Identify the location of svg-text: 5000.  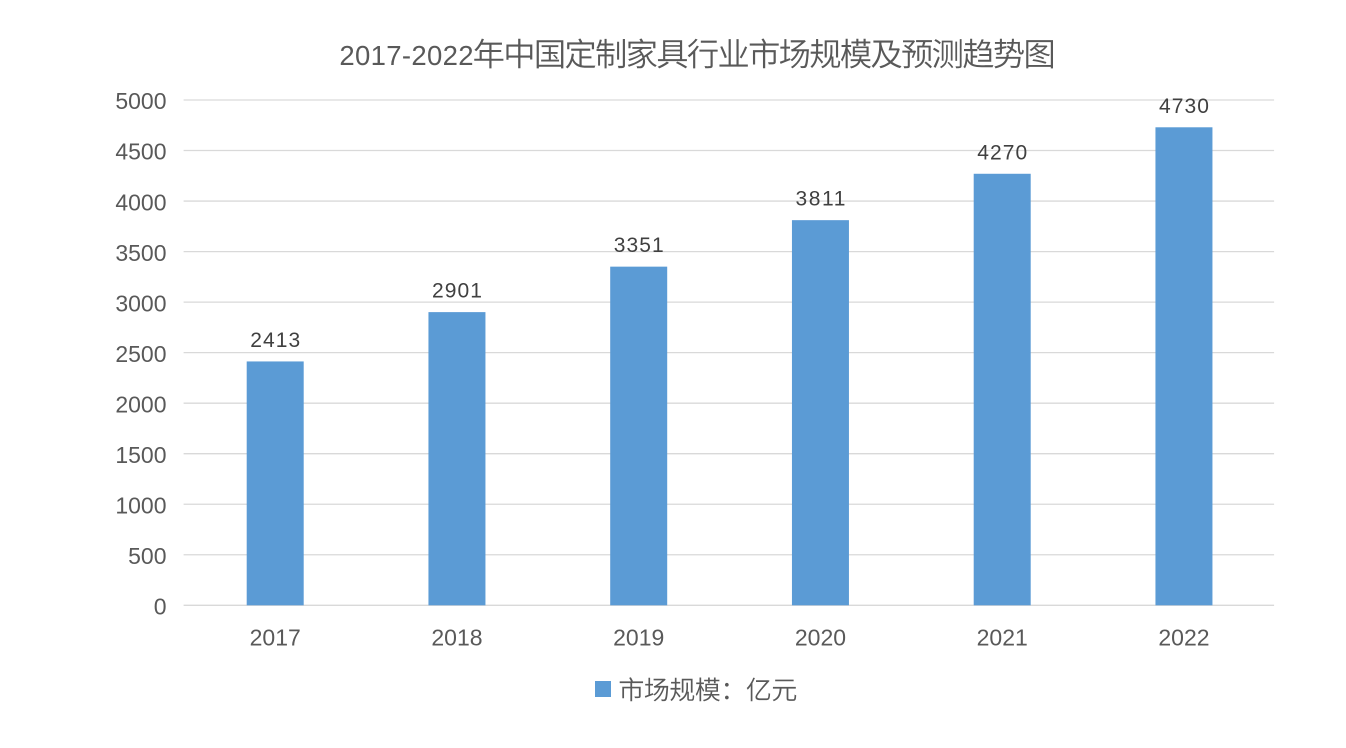
(140, 101).